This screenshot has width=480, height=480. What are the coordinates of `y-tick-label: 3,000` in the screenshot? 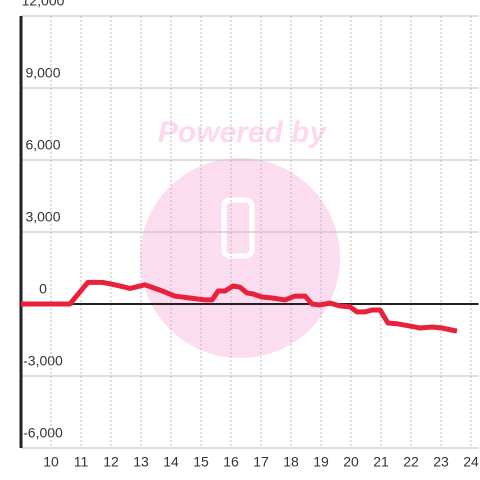 It's located at (42, 217).